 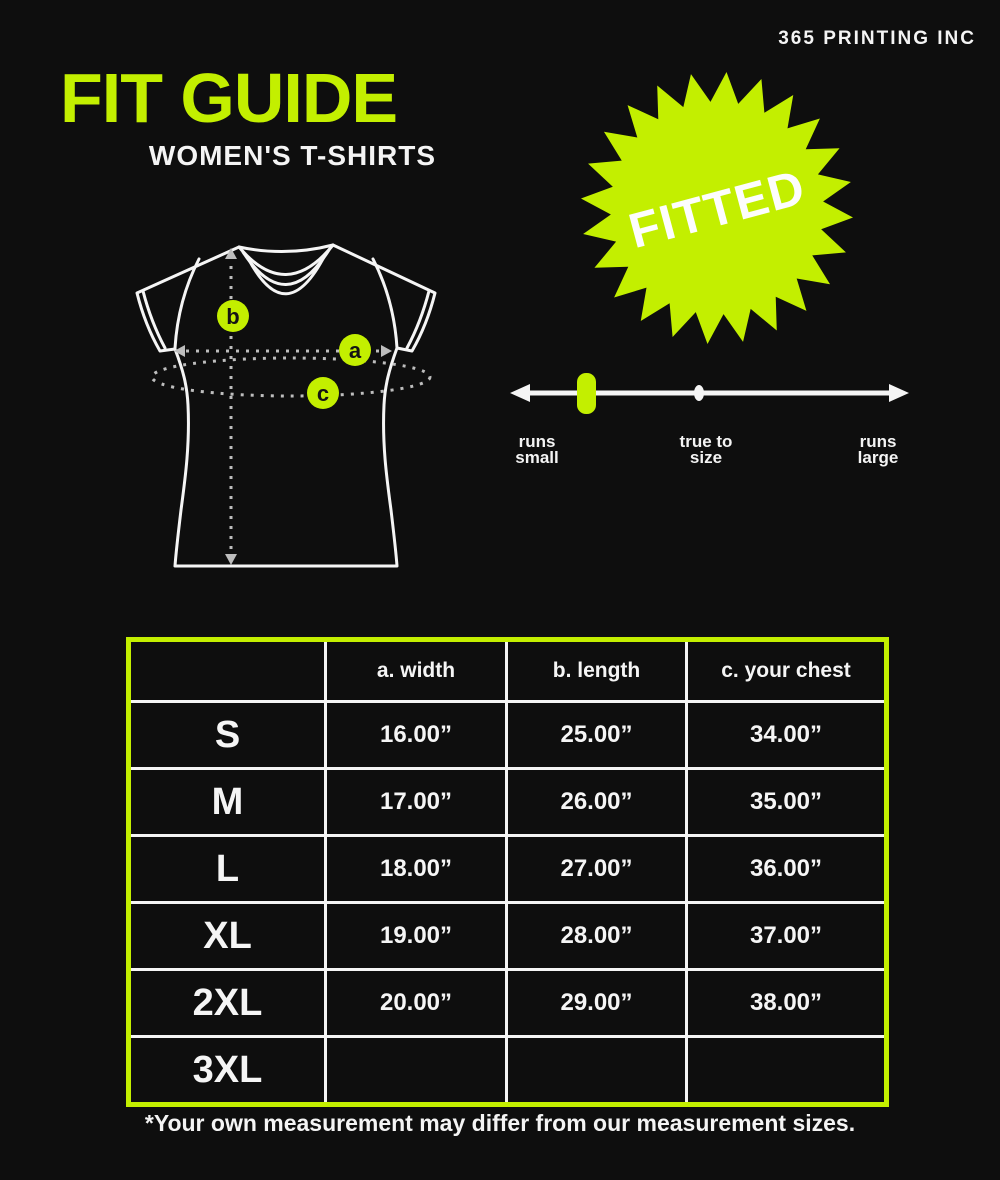 What do you see at coordinates (416, 936) in the screenshot?
I see `width-cell: 19.00”` at bounding box center [416, 936].